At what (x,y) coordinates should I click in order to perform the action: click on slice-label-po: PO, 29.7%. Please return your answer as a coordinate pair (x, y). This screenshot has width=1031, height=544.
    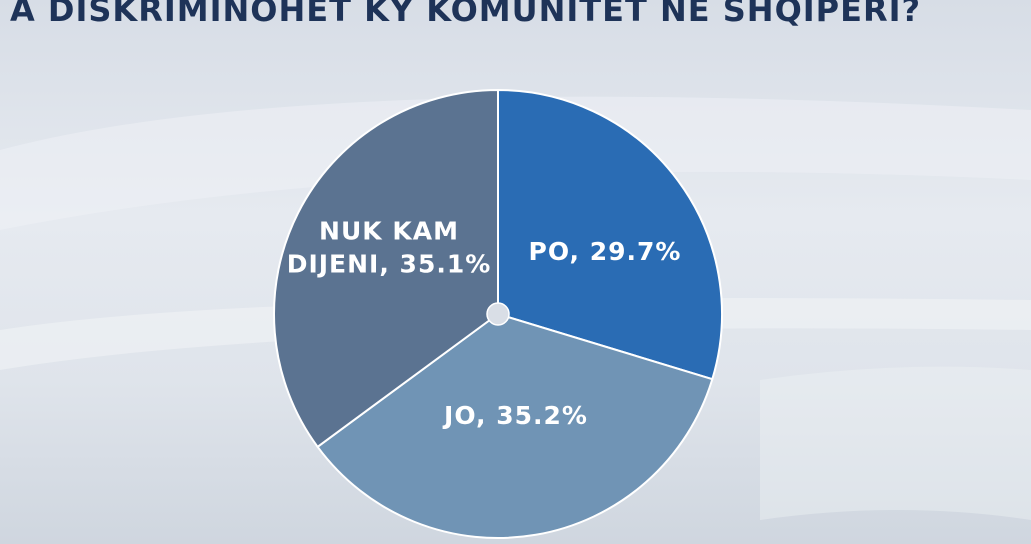
    Looking at the image, I should click on (605, 251).